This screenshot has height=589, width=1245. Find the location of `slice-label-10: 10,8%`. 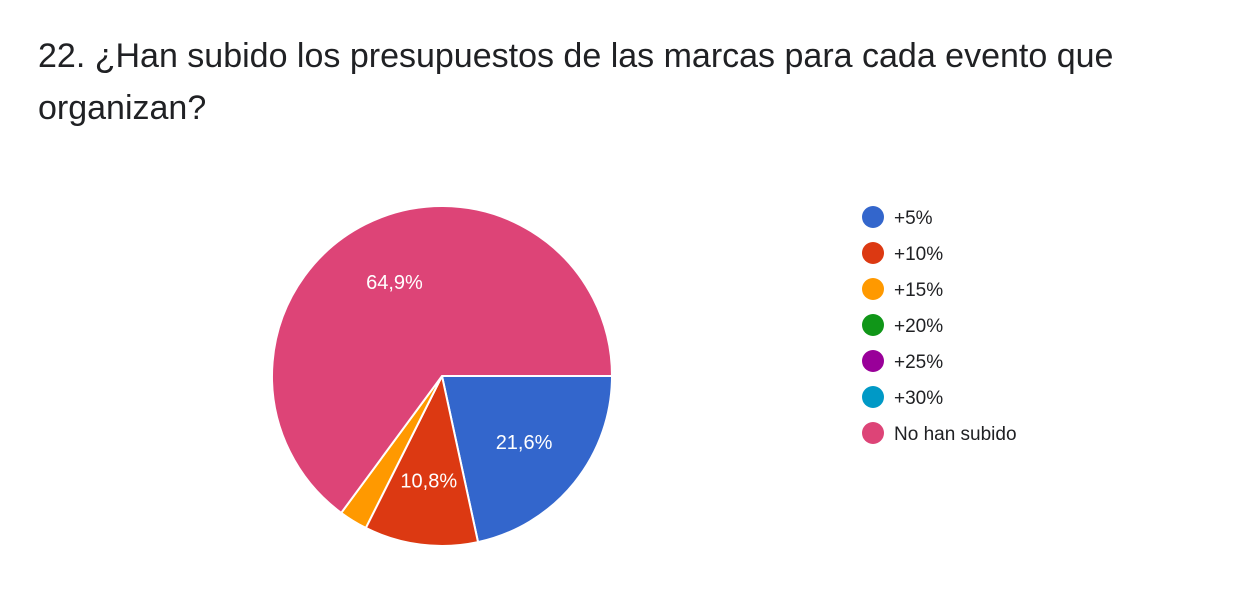

slice-label-10: 10,8% is located at coordinates (428, 482).